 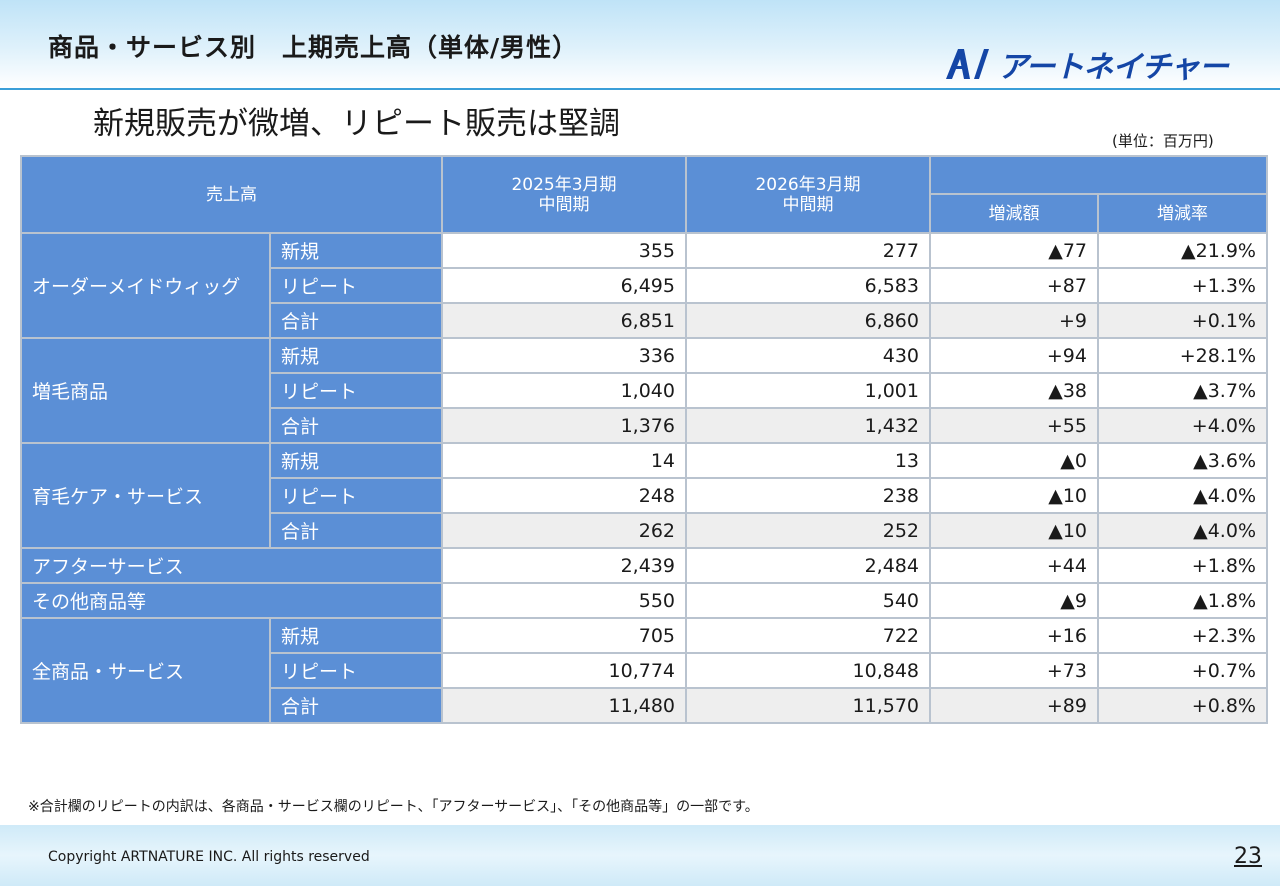 What do you see at coordinates (1182, 670) in the screenshot?
I see `value-rate: +0.7%` at bounding box center [1182, 670].